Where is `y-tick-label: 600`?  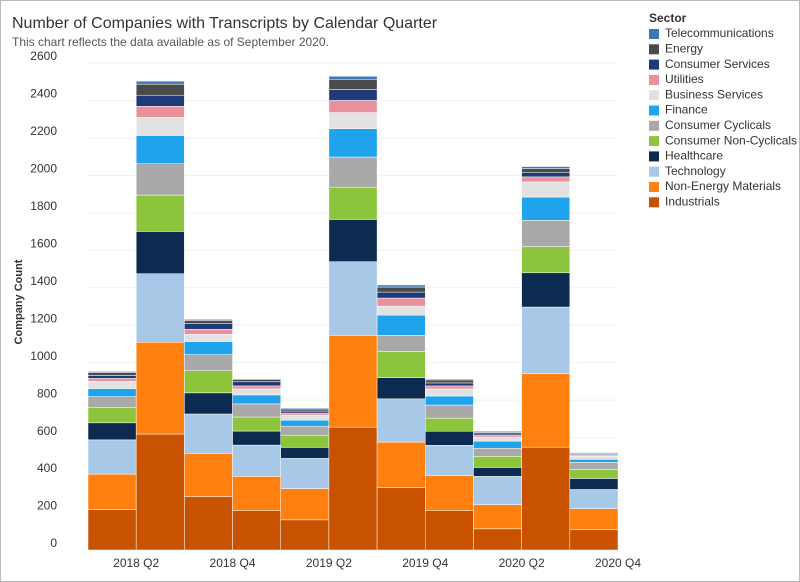 y-tick-label: 600 is located at coordinates (47, 431).